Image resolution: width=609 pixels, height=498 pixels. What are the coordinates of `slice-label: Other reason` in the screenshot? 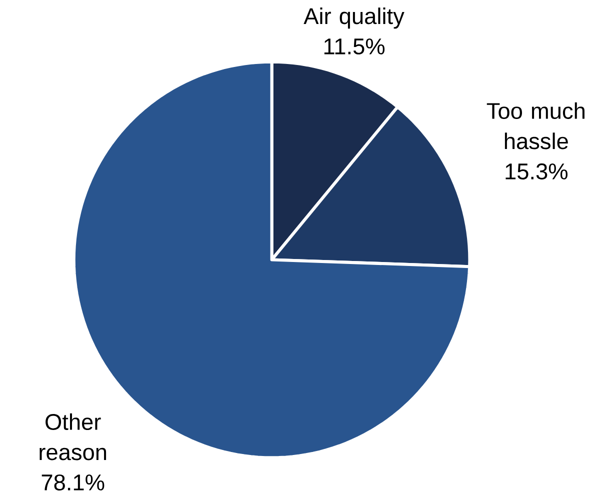 It's located at (73, 436).